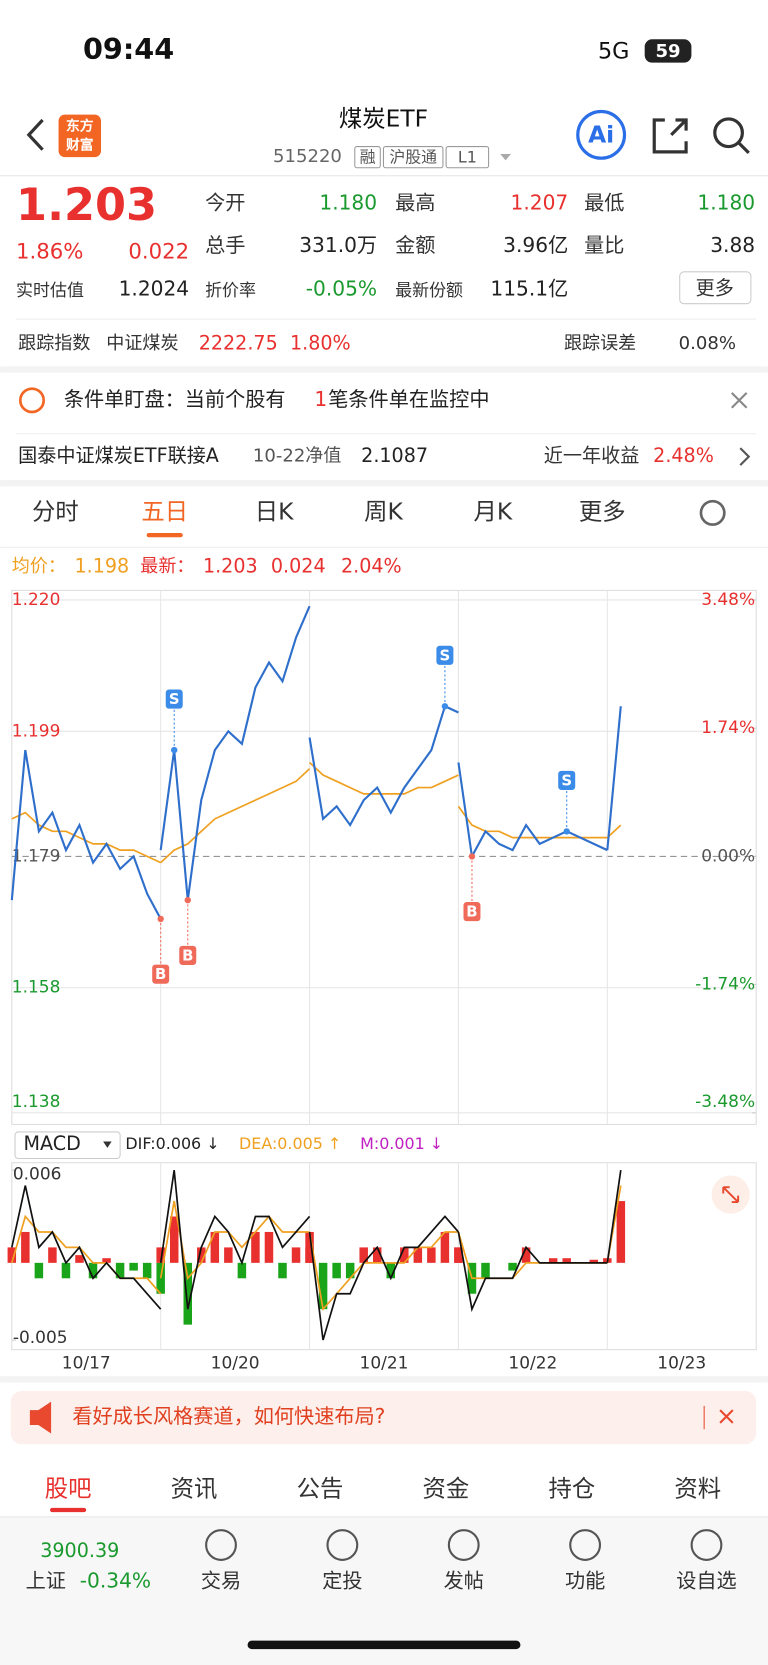 Image resolution: width=768 pixels, height=1665 pixels. I want to click on y2-tick-label: 3.48%, so click(728, 600).